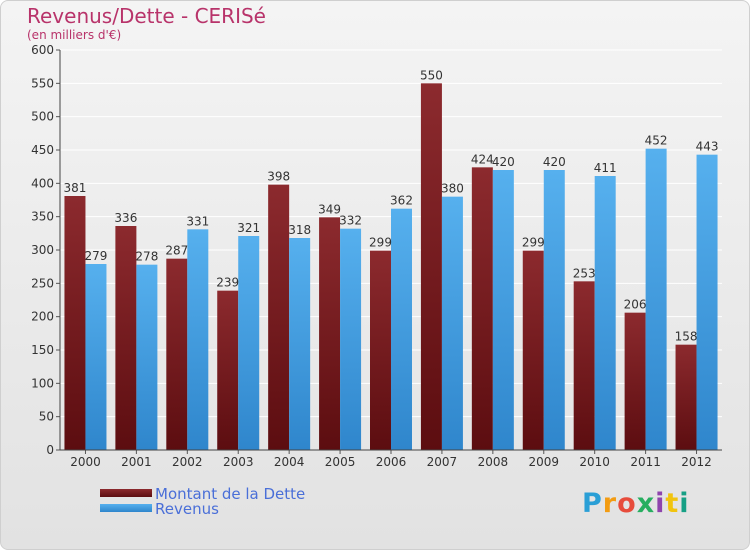 The height and width of the screenshot is (550, 750). I want to click on bar-dette-2005, so click(330, 333).